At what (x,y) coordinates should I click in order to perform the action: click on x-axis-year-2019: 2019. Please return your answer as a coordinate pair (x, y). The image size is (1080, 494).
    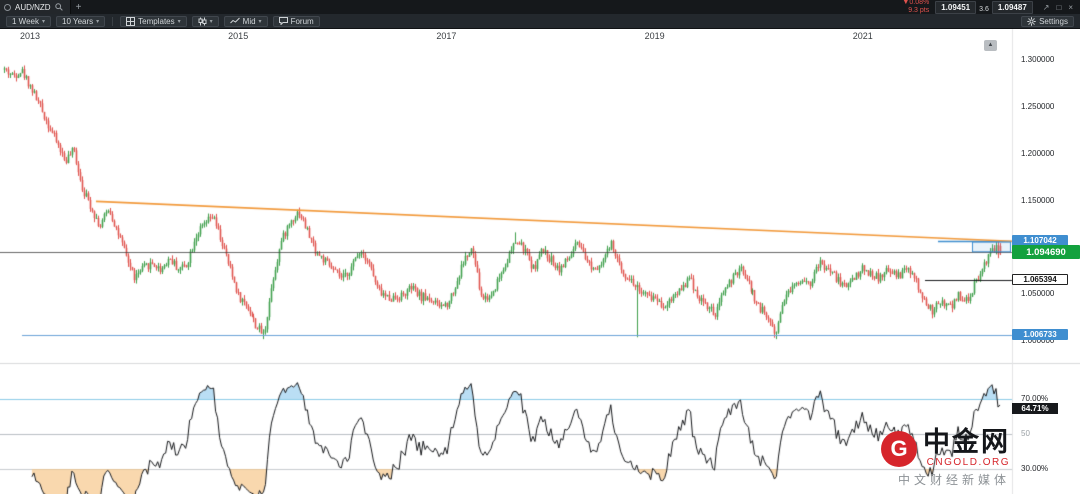
    Looking at the image, I should click on (654, 36).